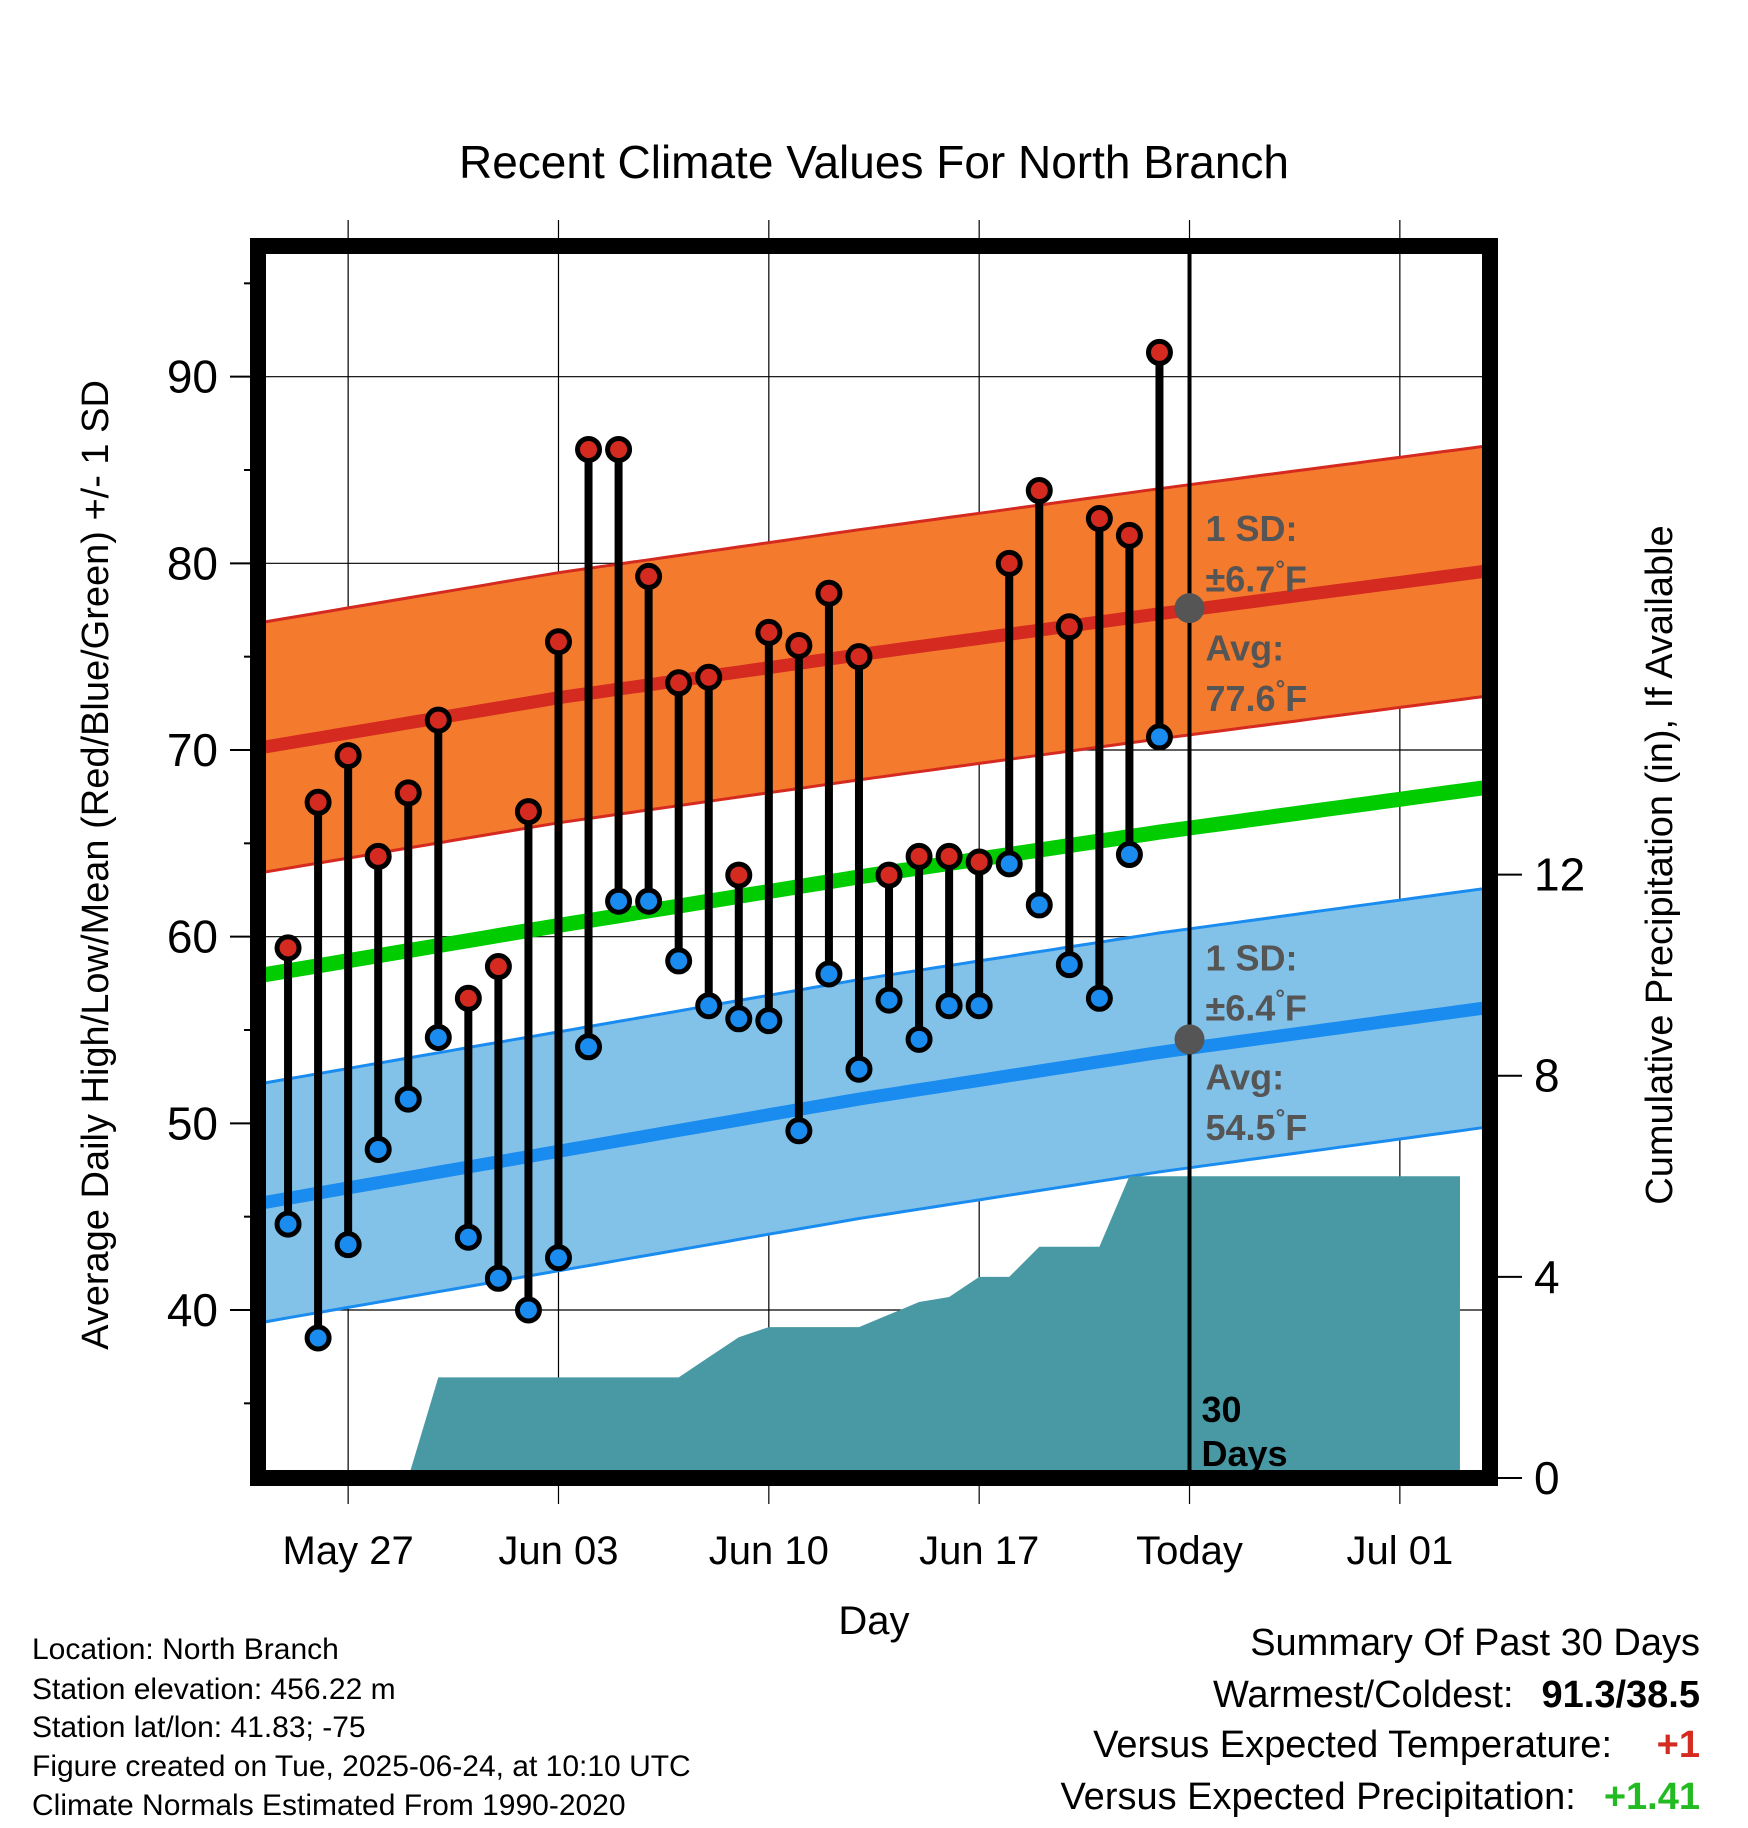  What do you see at coordinates (329, 1805) in the screenshot?
I see `normals-text: Climate Normals Estimated From 1990-2020` at bounding box center [329, 1805].